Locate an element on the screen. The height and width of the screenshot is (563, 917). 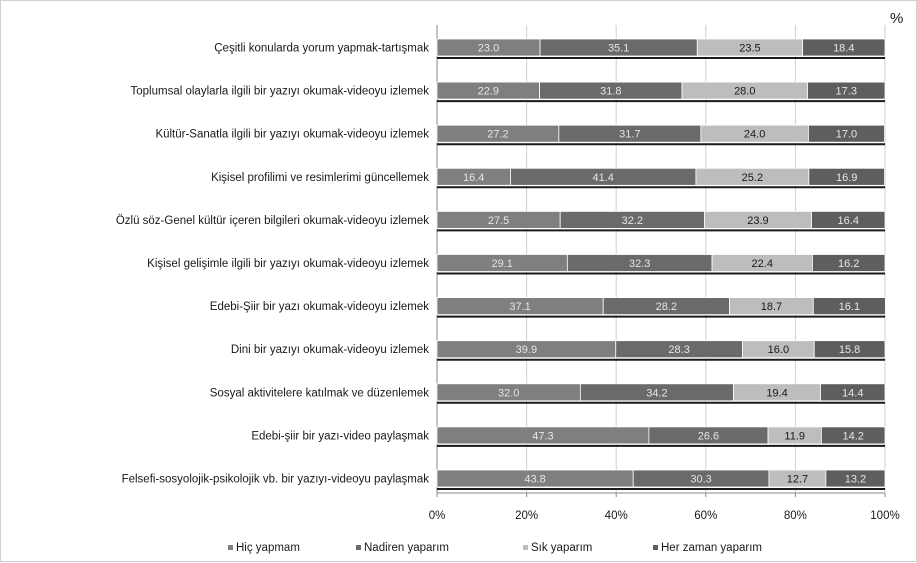
data-label: 32.0 is located at coordinates (508, 393).